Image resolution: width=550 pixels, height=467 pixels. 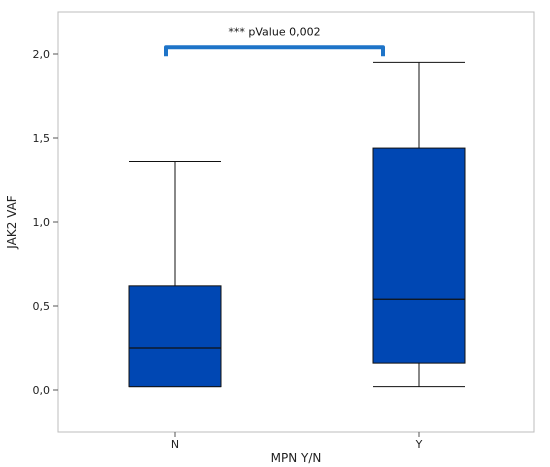 I want to click on significance-label: *** pValue 0,002, so click(x=274, y=31).